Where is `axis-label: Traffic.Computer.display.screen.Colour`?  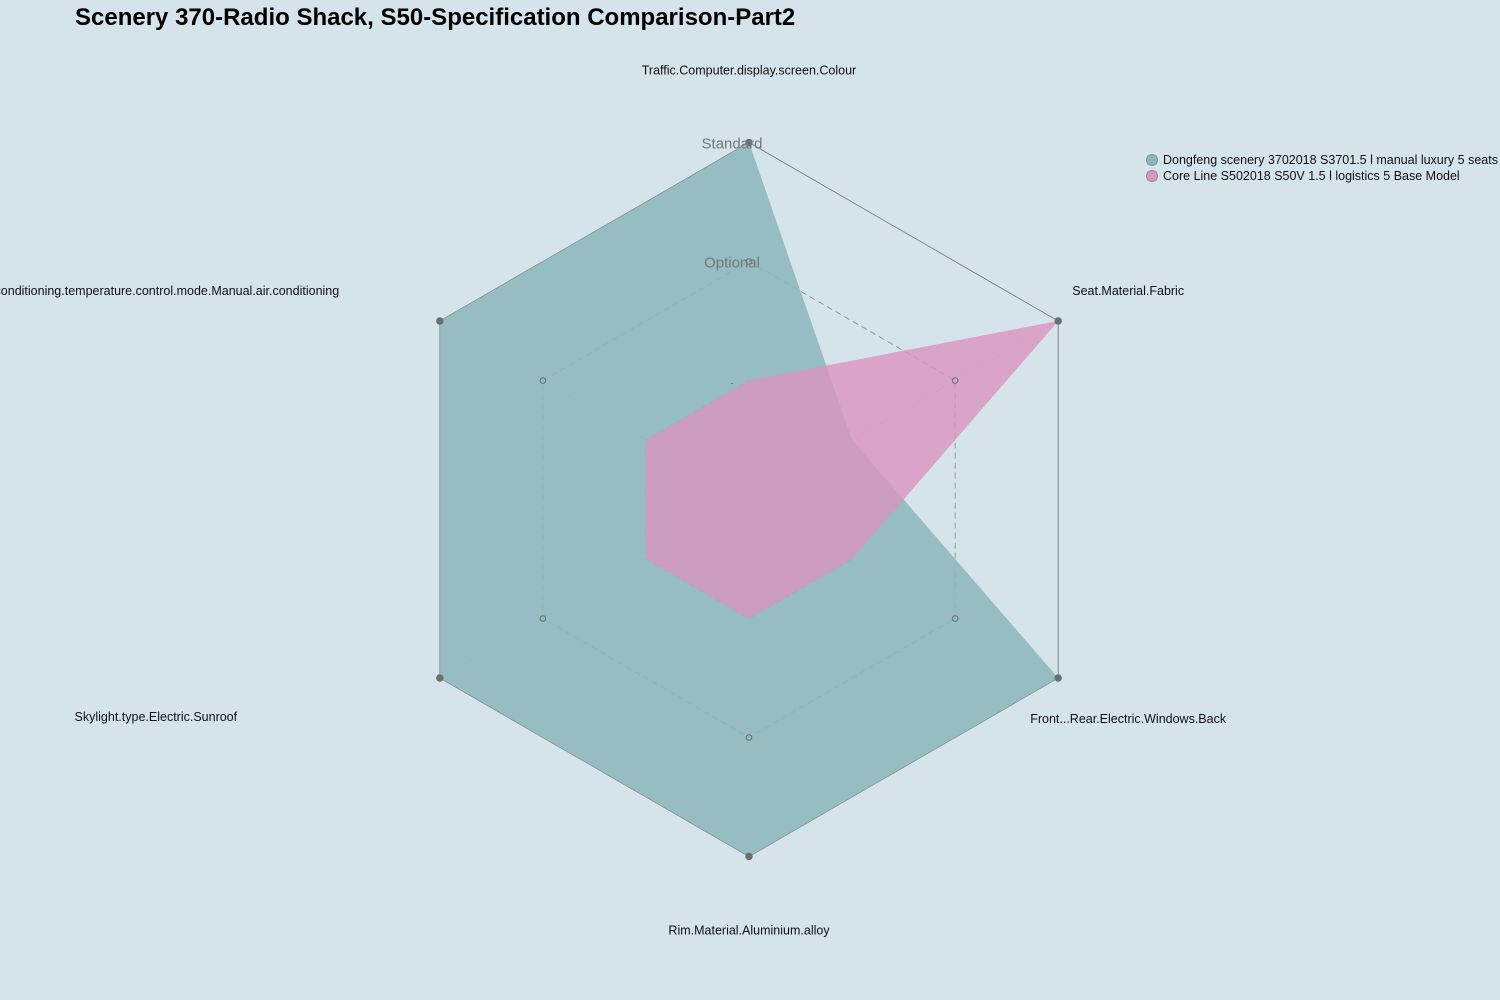 axis-label: Traffic.Computer.display.screen.Colour is located at coordinates (749, 71).